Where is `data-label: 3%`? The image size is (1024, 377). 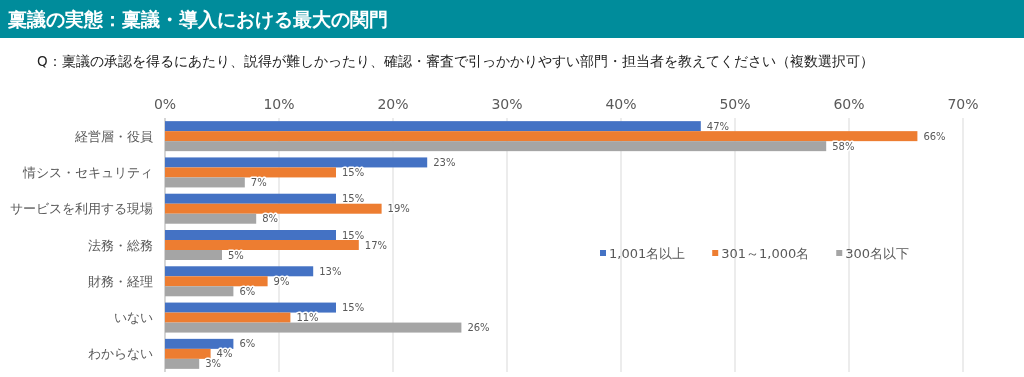 data-label: 3% is located at coordinates (213, 364).